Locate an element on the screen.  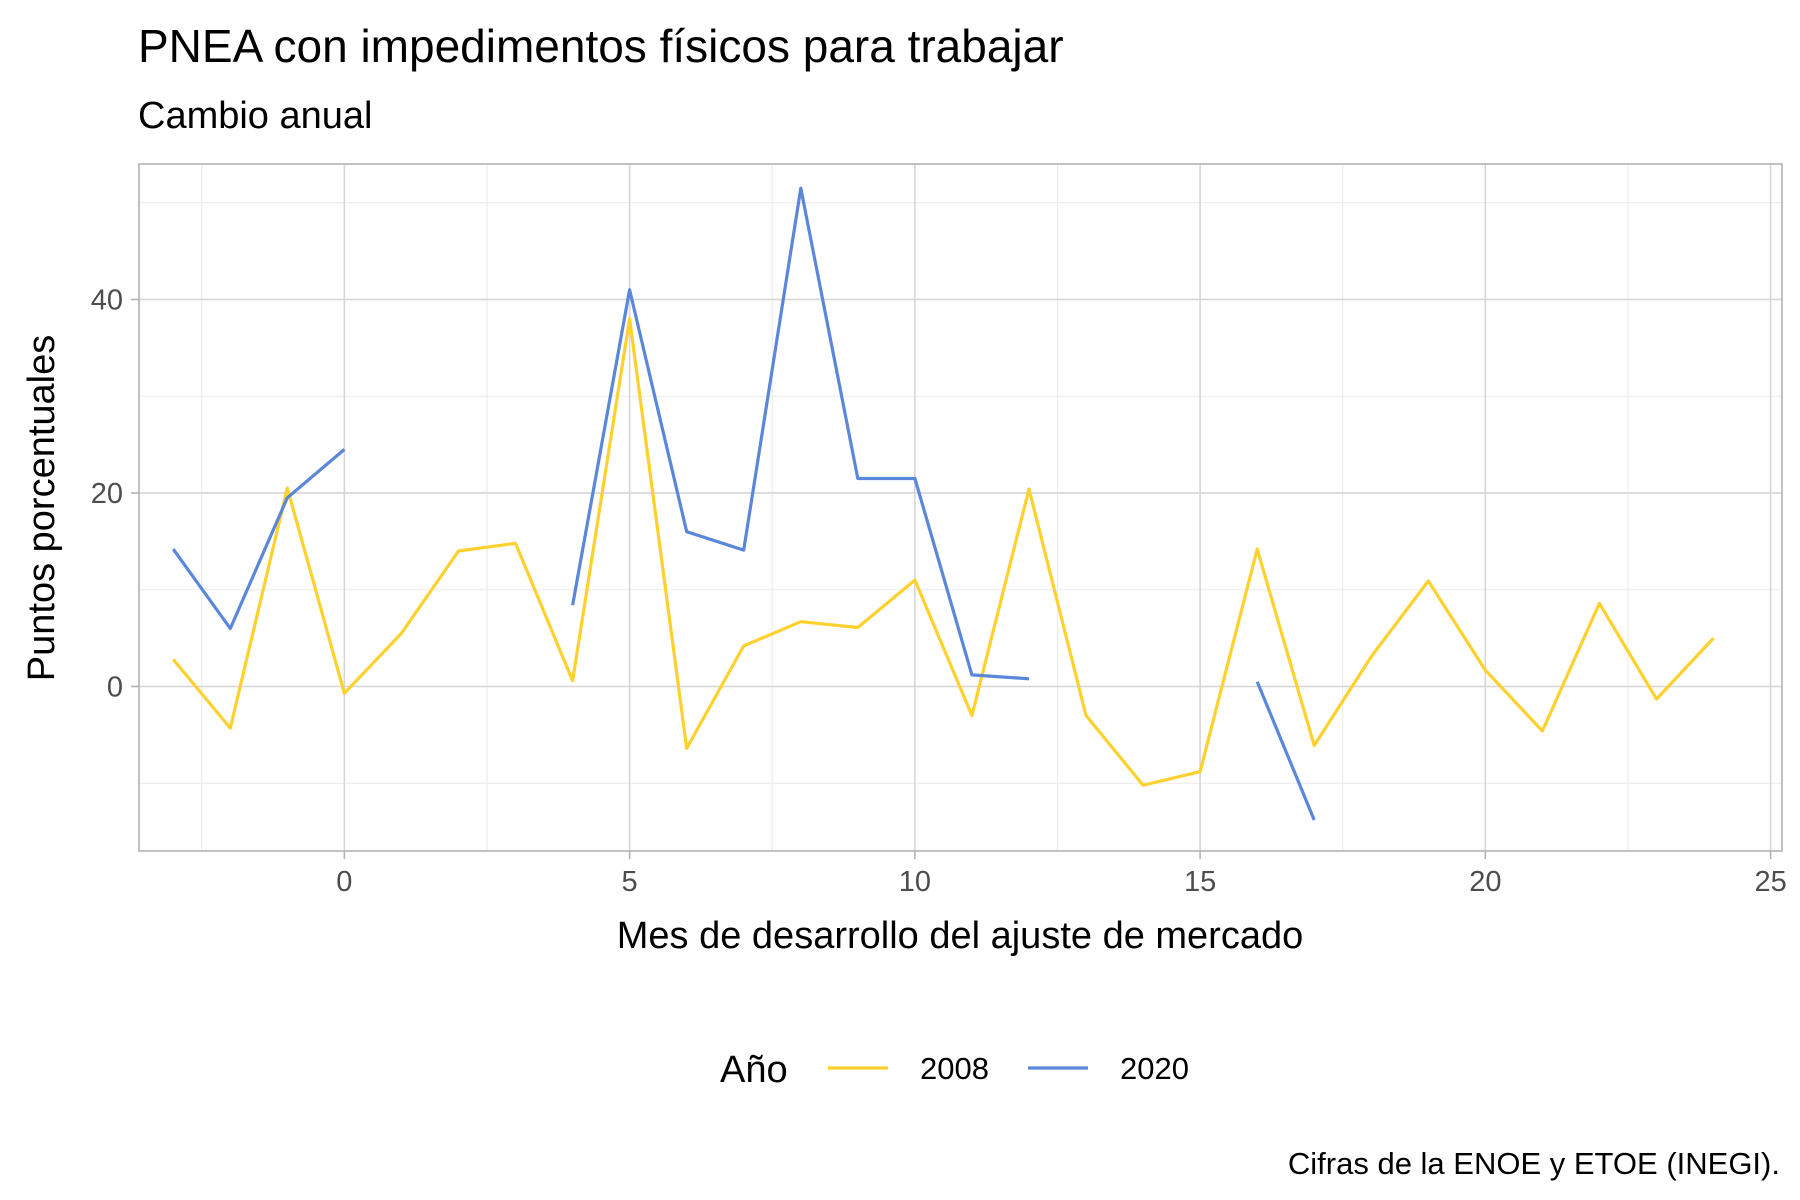
x-tick-label: 15 is located at coordinates (1200, 882).